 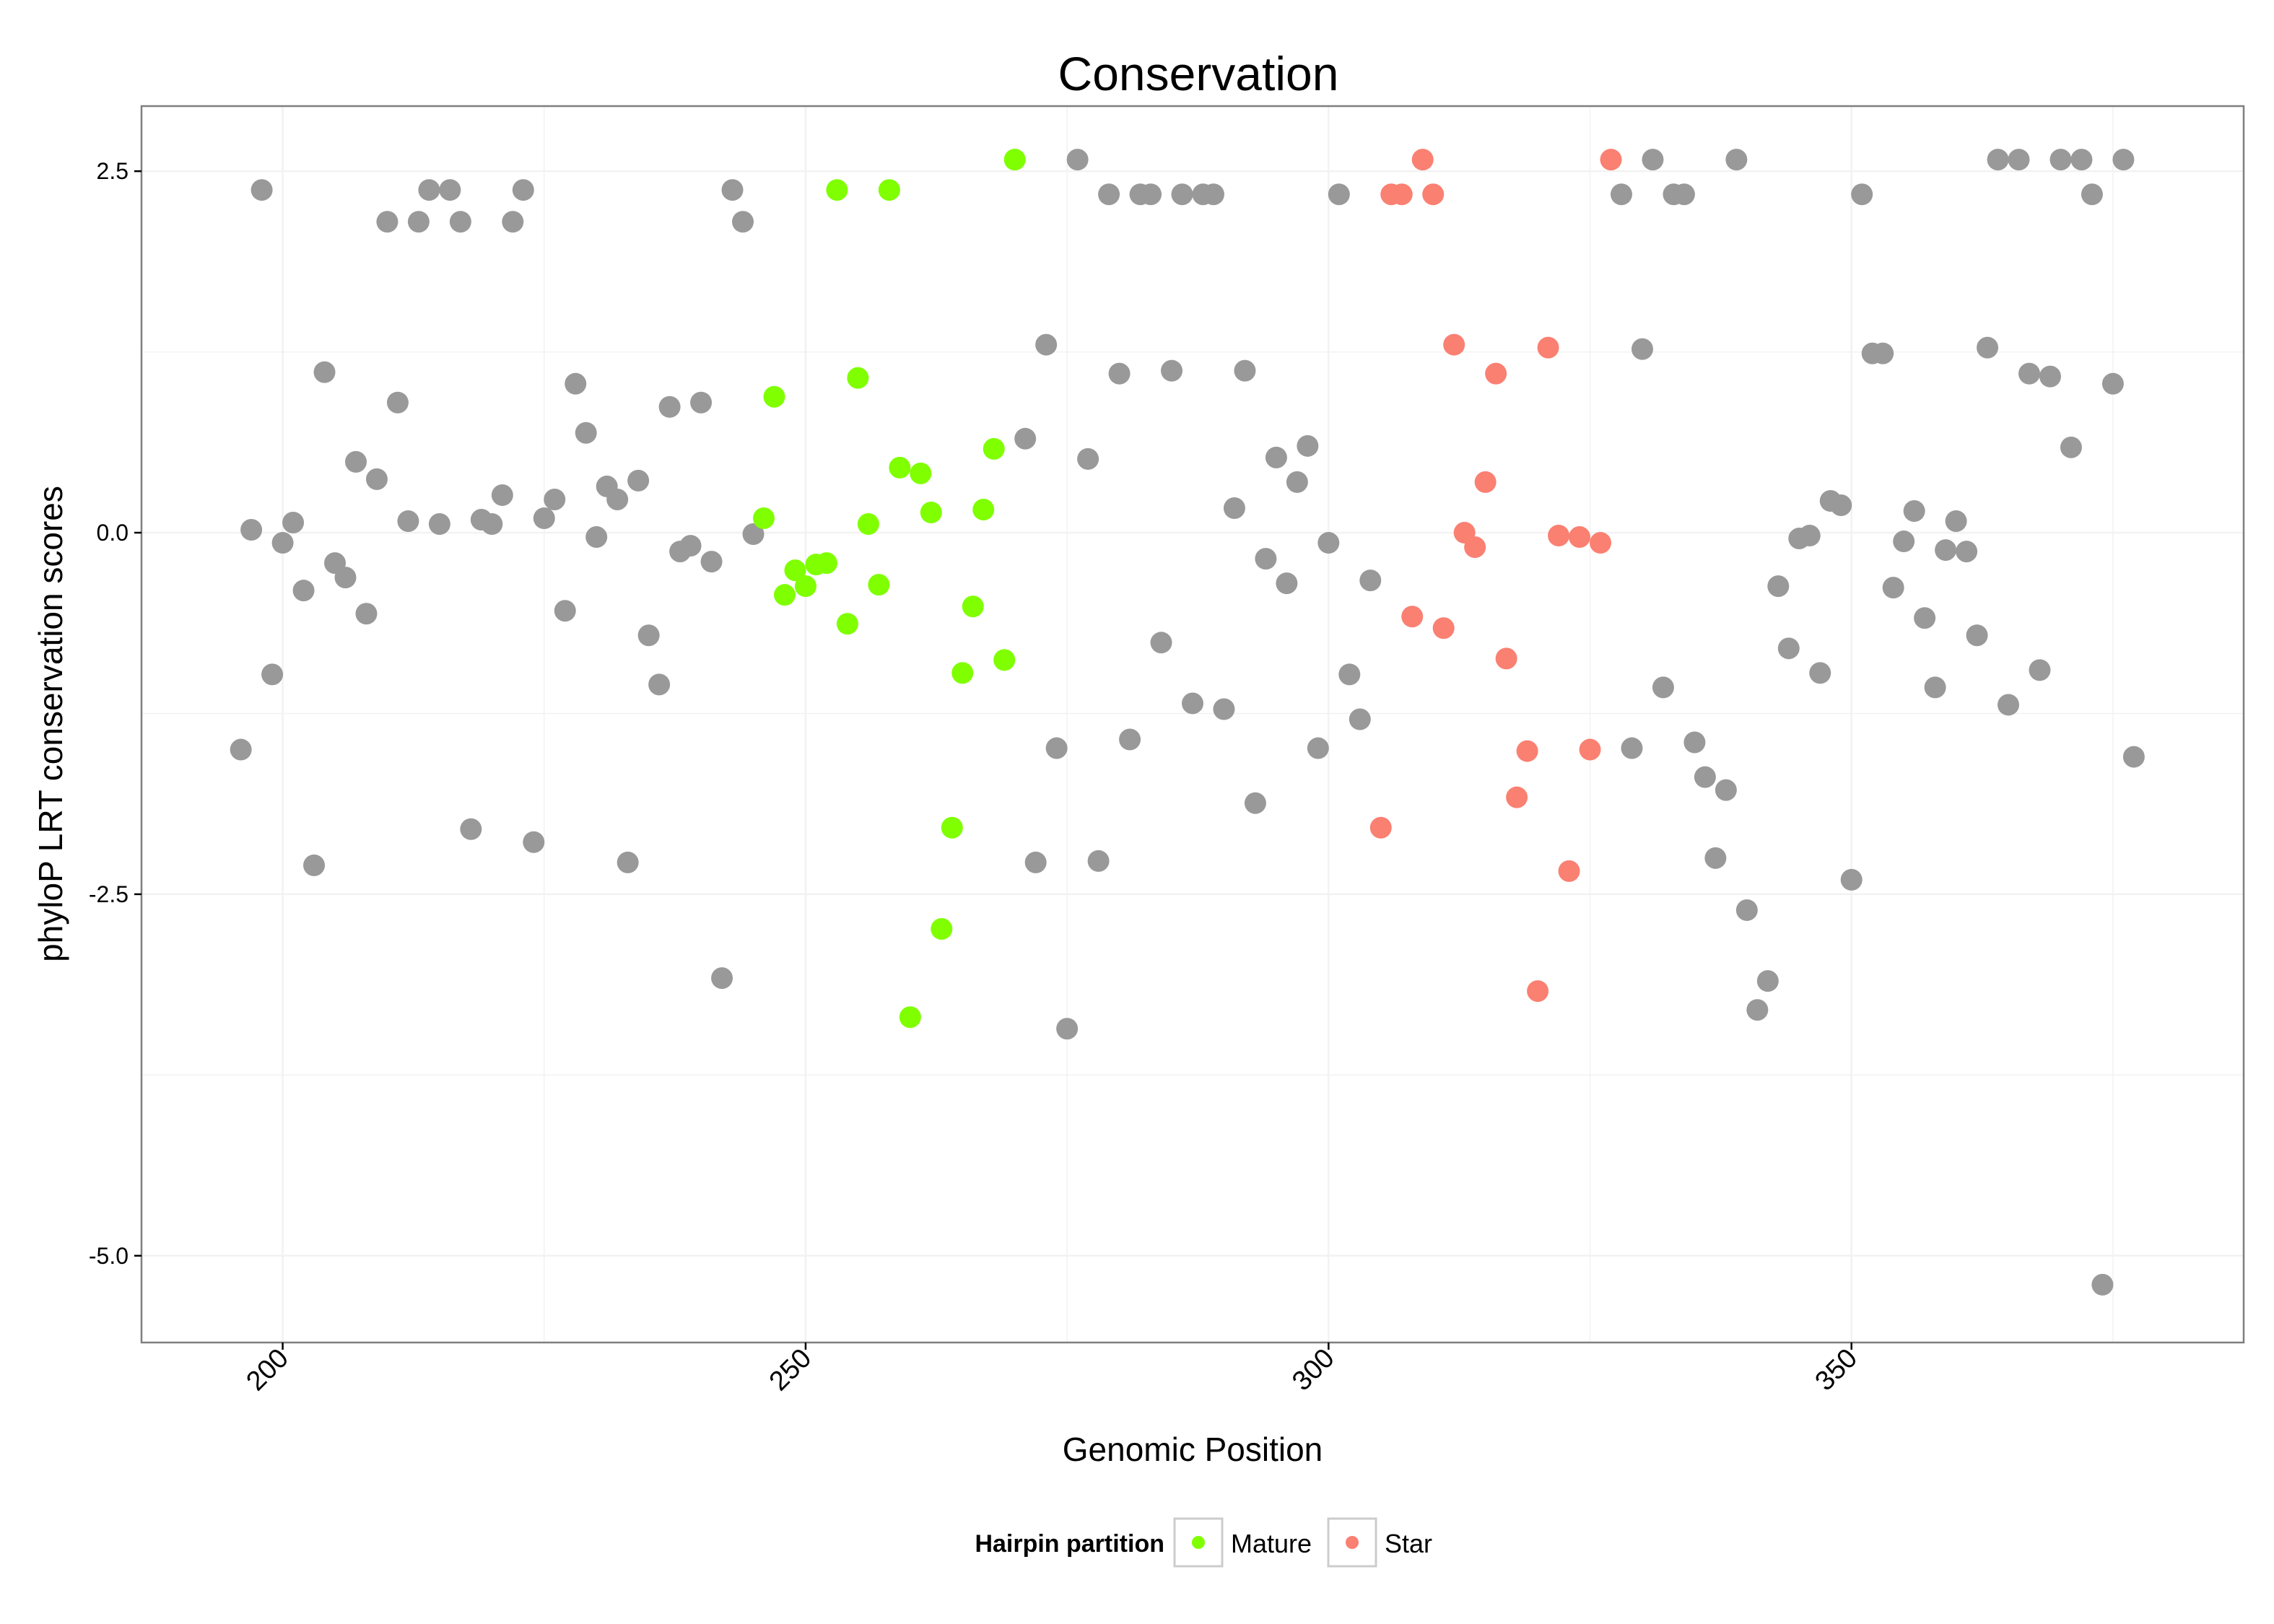 What do you see at coordinates (113, 533) in the screenshot?
I see `y-tick-label: 0.0` at bounding box center [113, 533].